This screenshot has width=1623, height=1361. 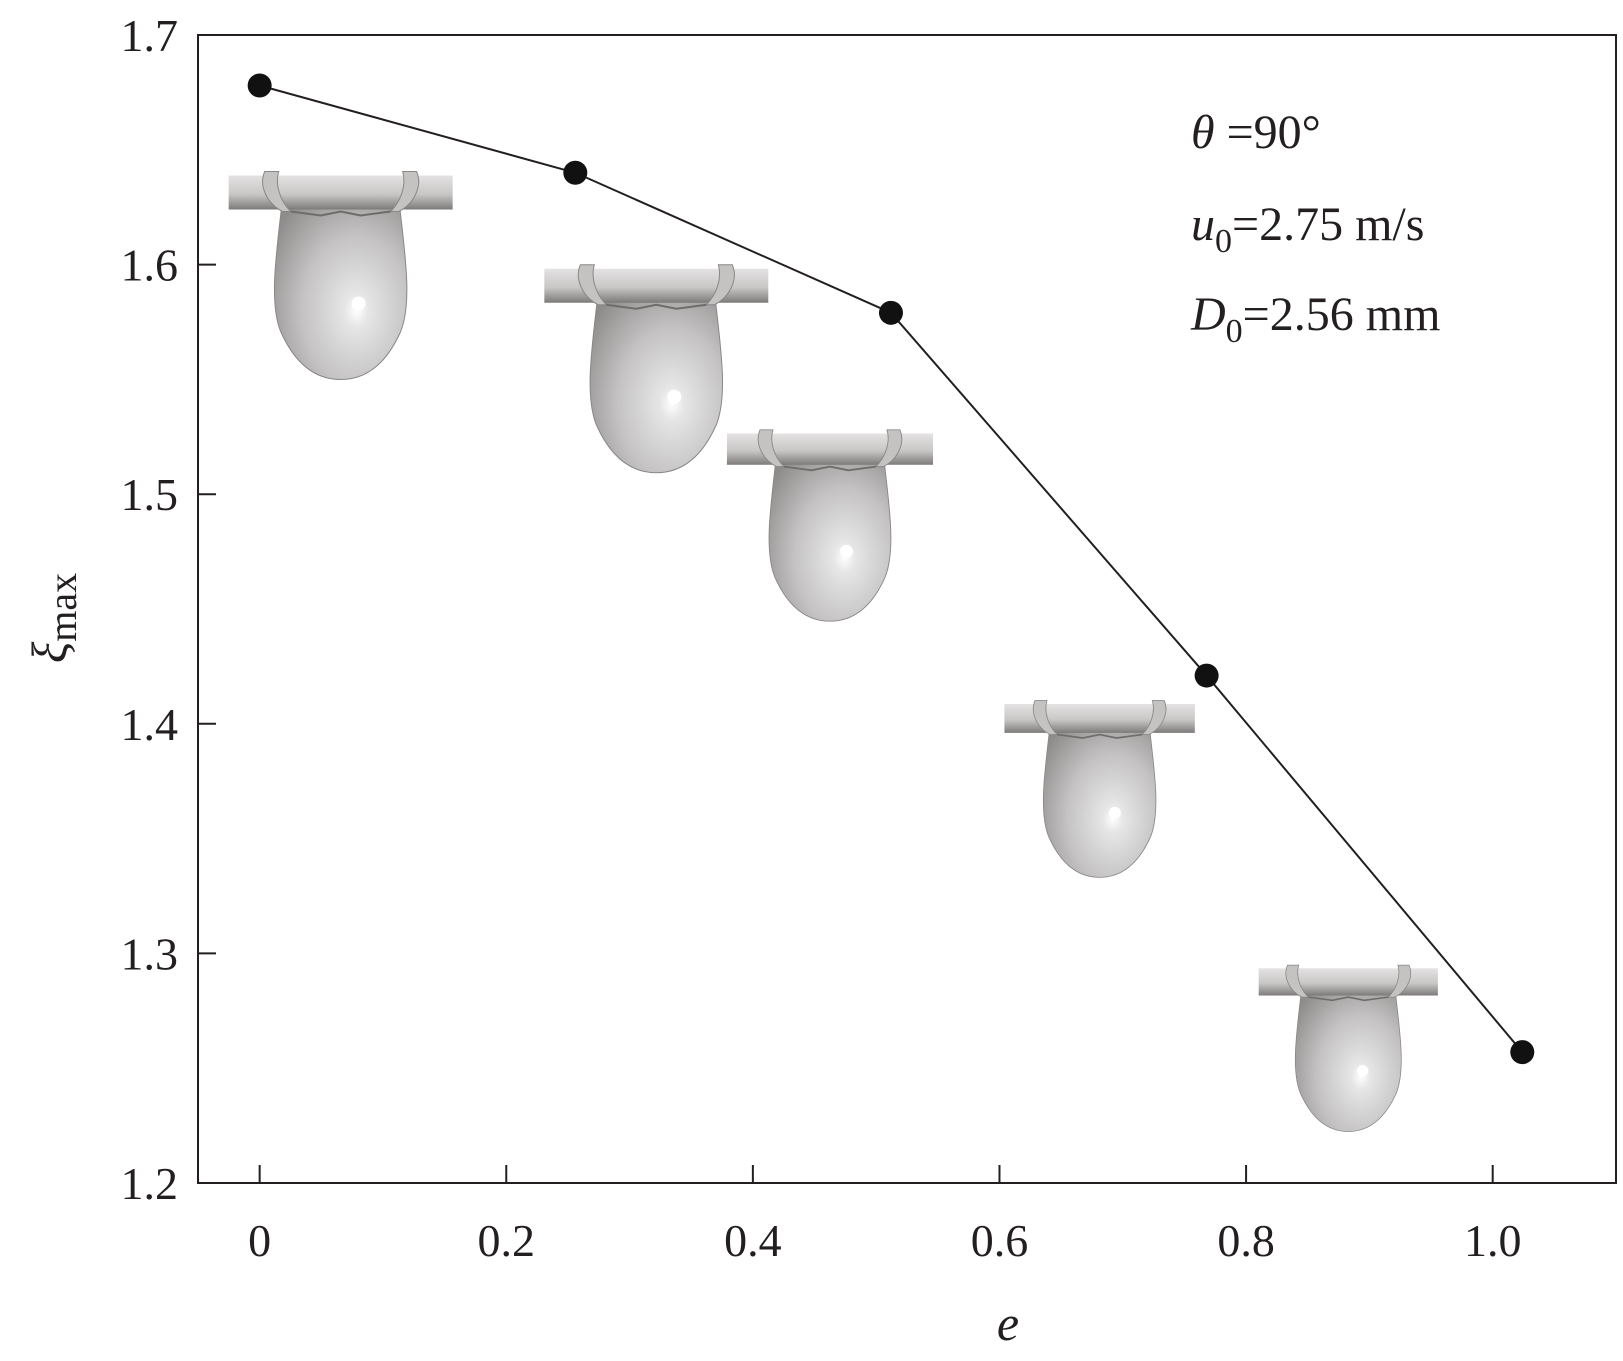 I want to click on y-tick-label: 1.2, so click(x=150, y=1183).